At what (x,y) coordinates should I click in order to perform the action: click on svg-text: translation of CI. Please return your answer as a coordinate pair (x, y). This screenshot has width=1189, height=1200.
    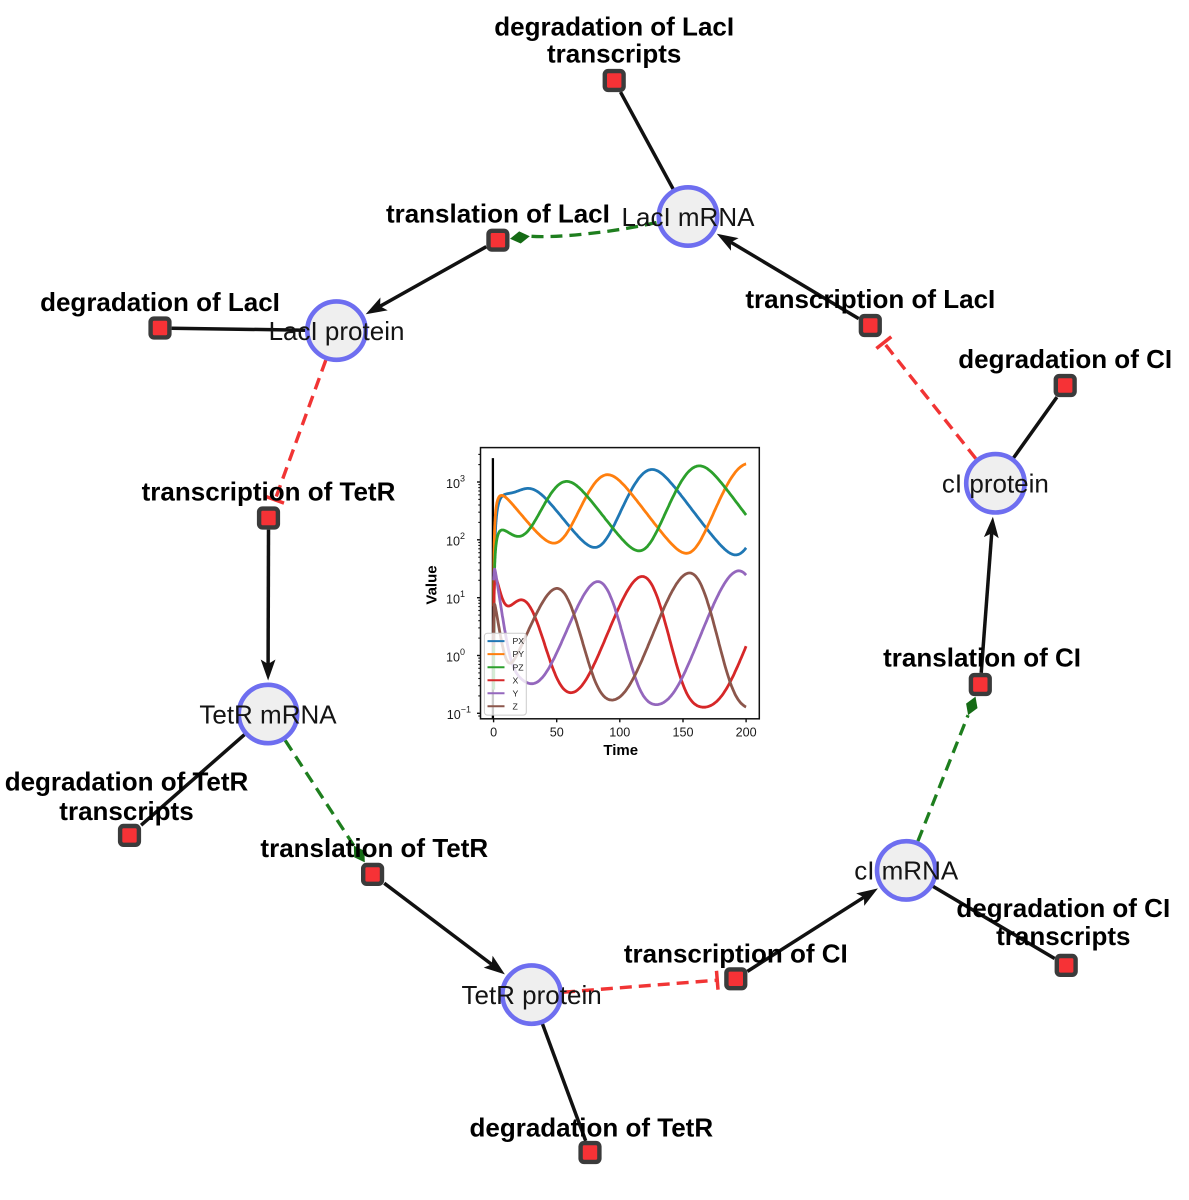
    Looking at the image, I should click on (982, 657).